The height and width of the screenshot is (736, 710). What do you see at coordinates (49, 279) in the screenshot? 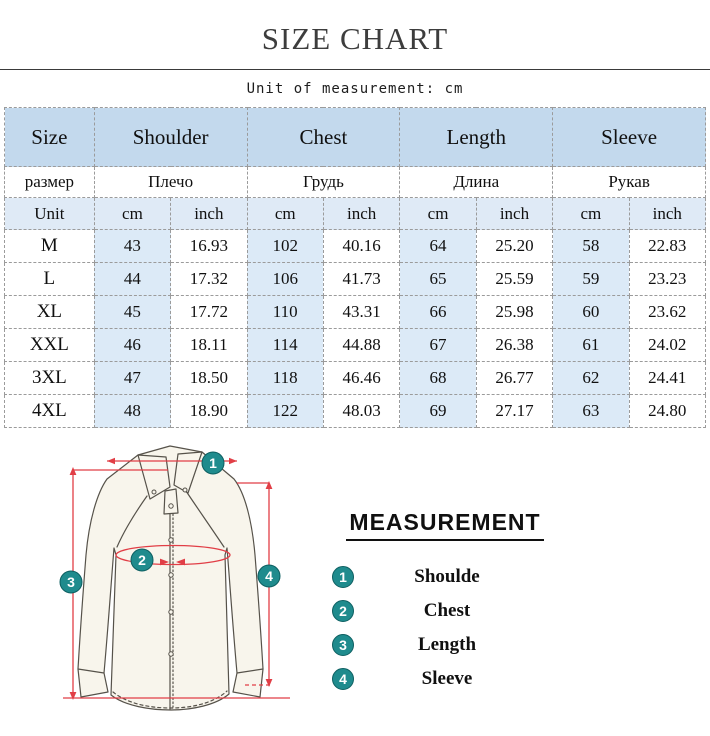
I see `size-cell: L` at bounding box center [49, 279].